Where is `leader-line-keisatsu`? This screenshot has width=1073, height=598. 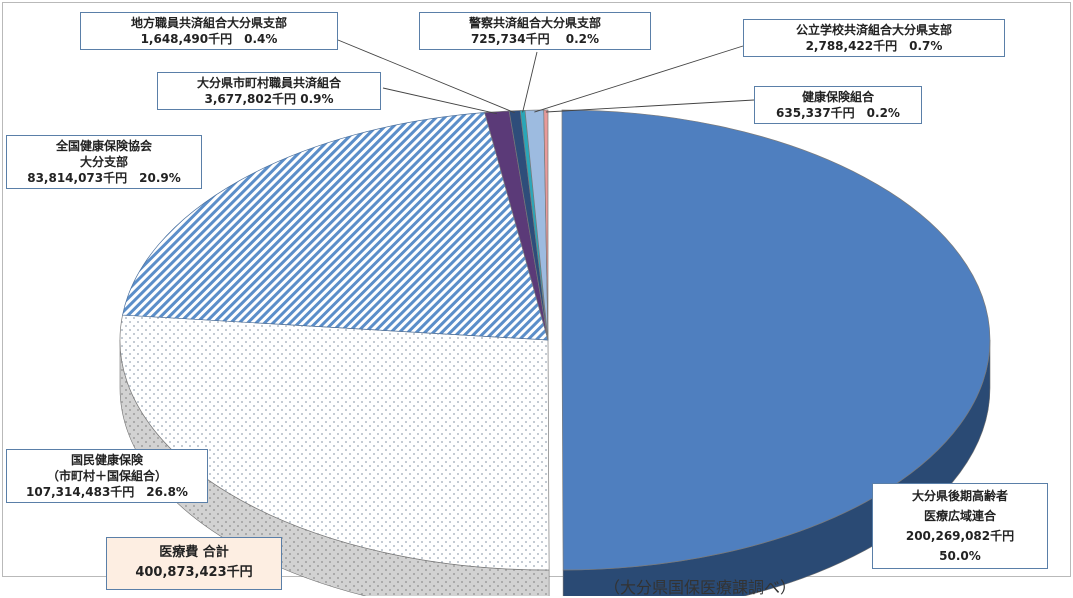
leader-line-keisatsu is located at coordinates (530, 82).